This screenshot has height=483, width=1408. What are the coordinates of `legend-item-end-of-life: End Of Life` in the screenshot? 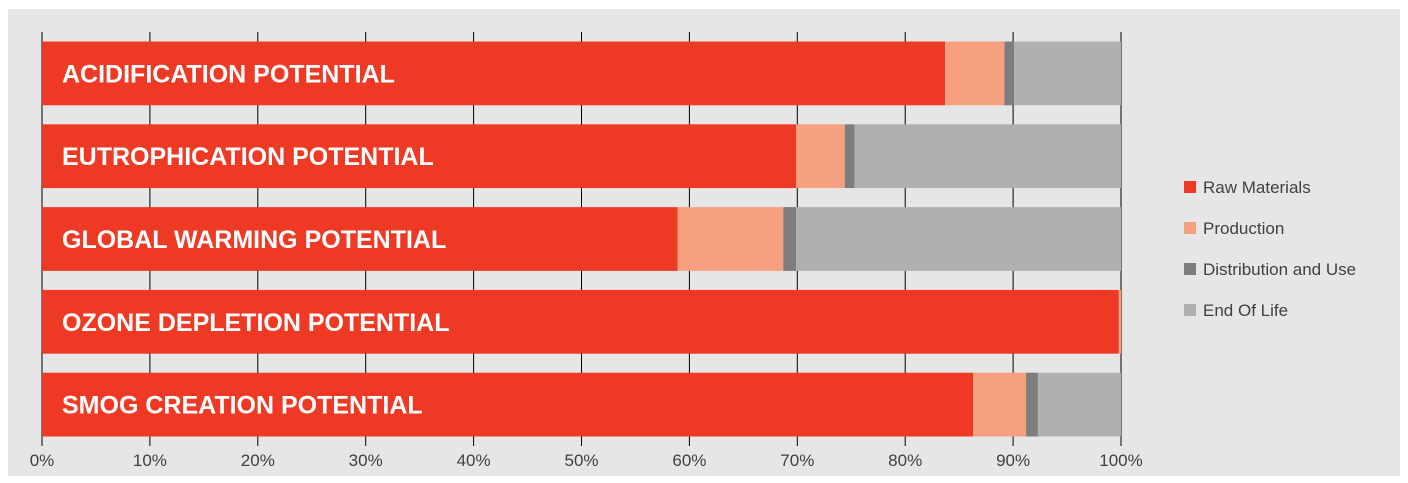 It's located at (1236, 310).